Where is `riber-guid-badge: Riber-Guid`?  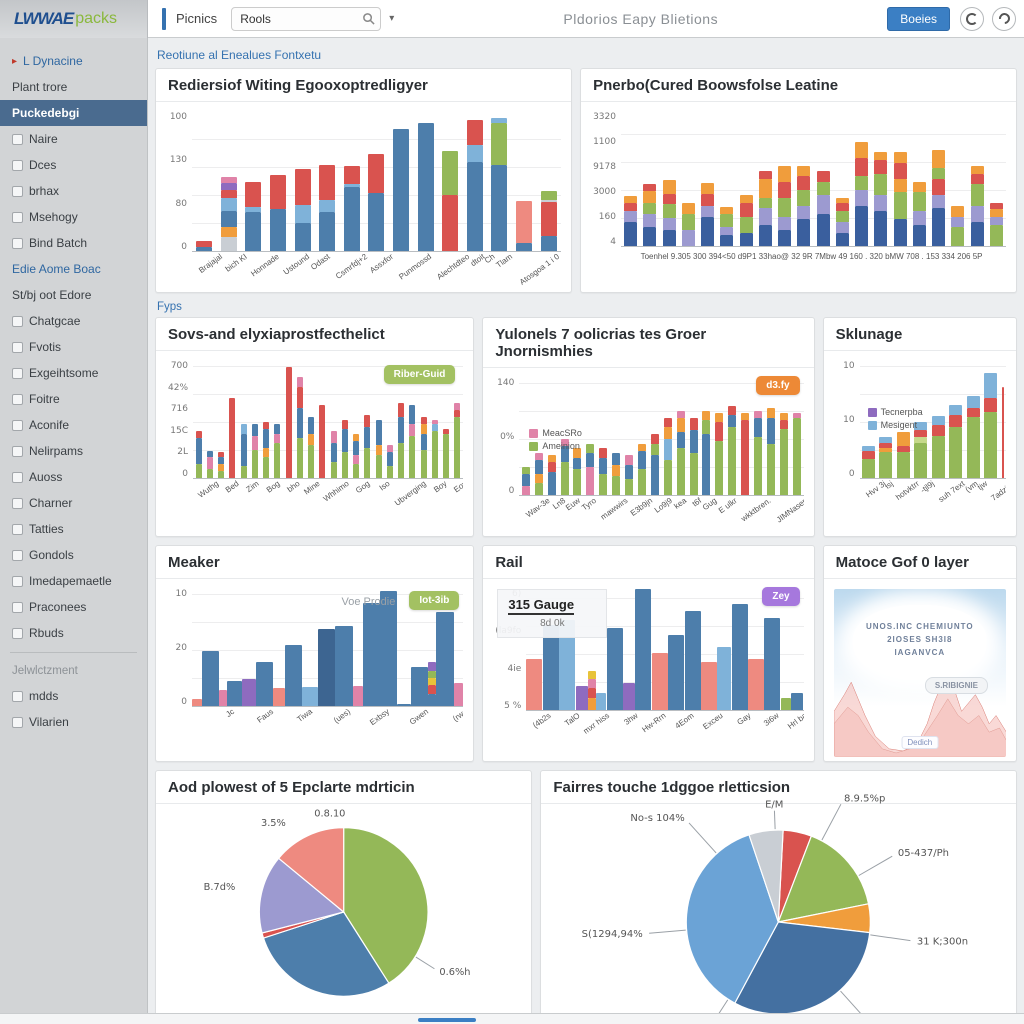
riber-guid-badge: Riber-Guid is located at coordinates (419, 374).